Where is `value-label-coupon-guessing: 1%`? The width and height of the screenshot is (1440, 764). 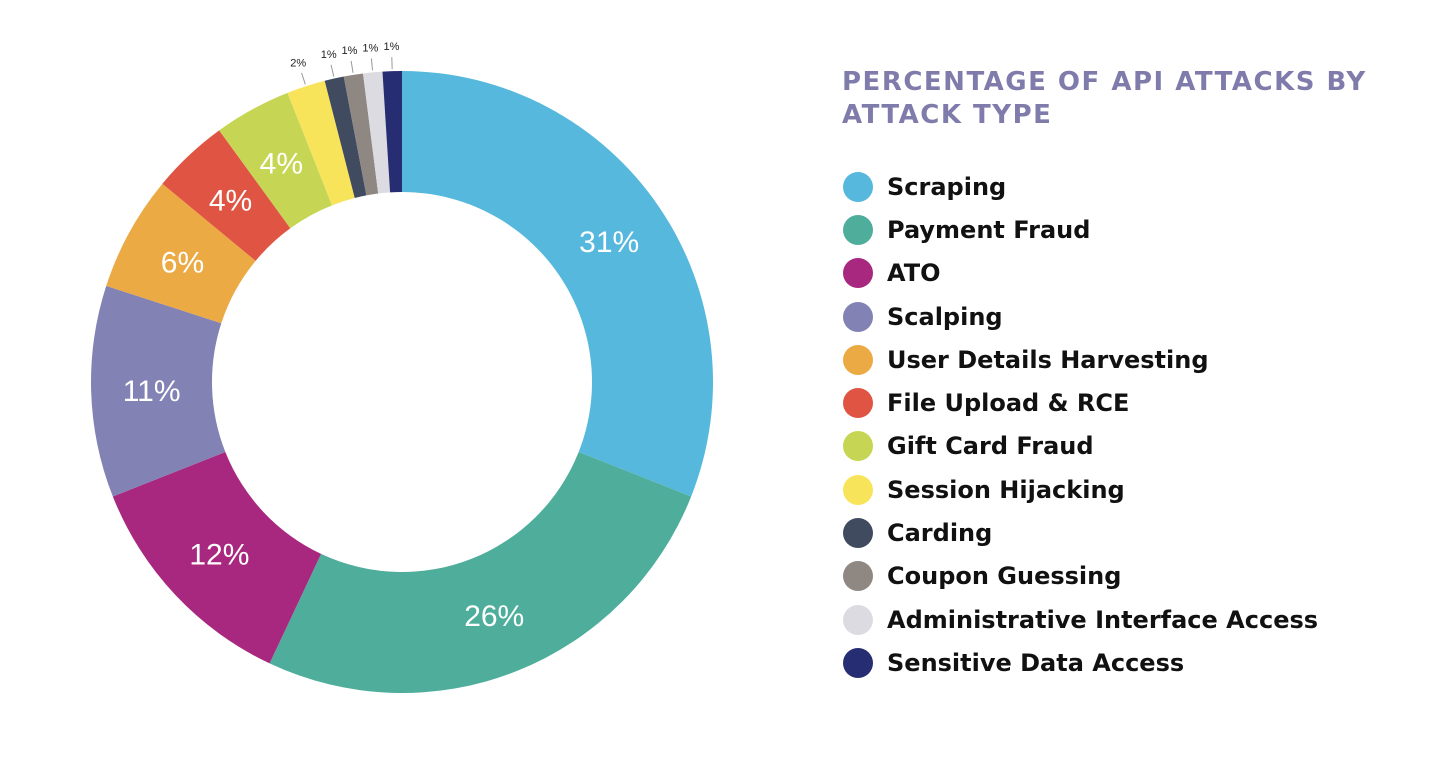
value-label-coupon-guessing: 1% is located at coordinates (349, 51).